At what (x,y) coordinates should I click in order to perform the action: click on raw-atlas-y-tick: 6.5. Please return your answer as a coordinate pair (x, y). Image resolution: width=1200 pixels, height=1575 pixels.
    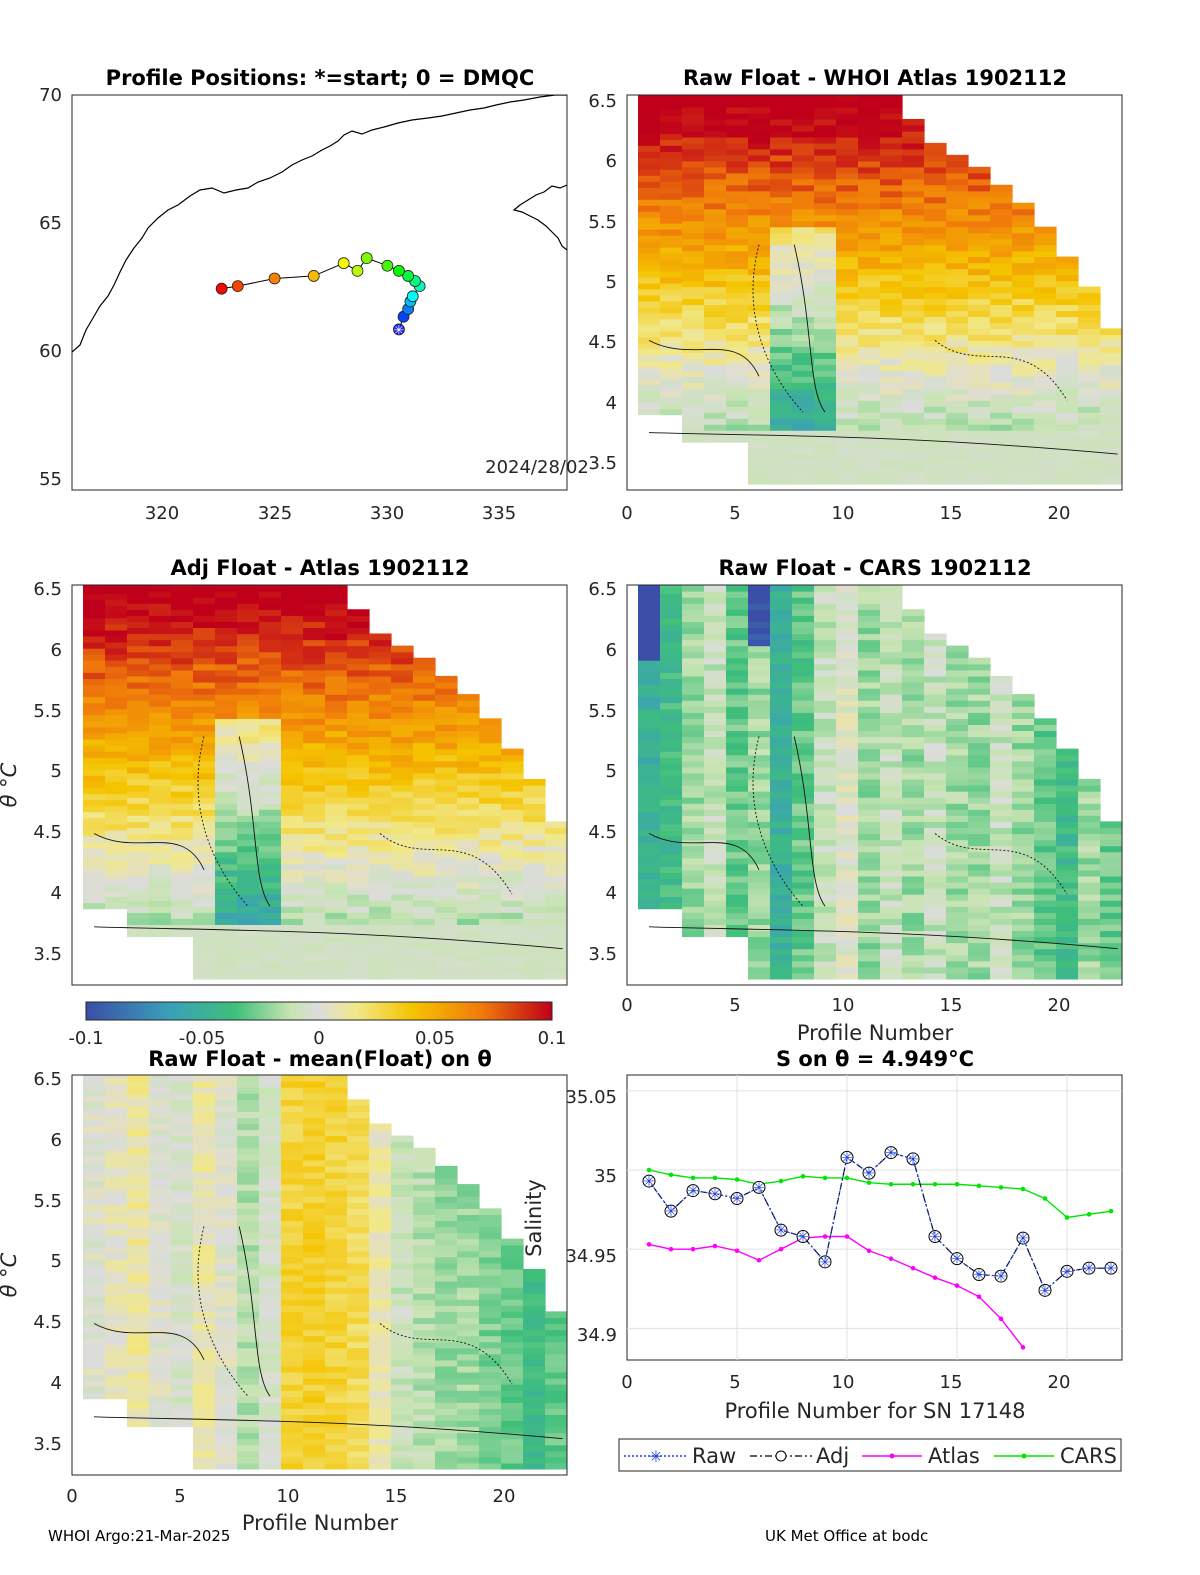
    Looking at the image, I should click on (602, 101).